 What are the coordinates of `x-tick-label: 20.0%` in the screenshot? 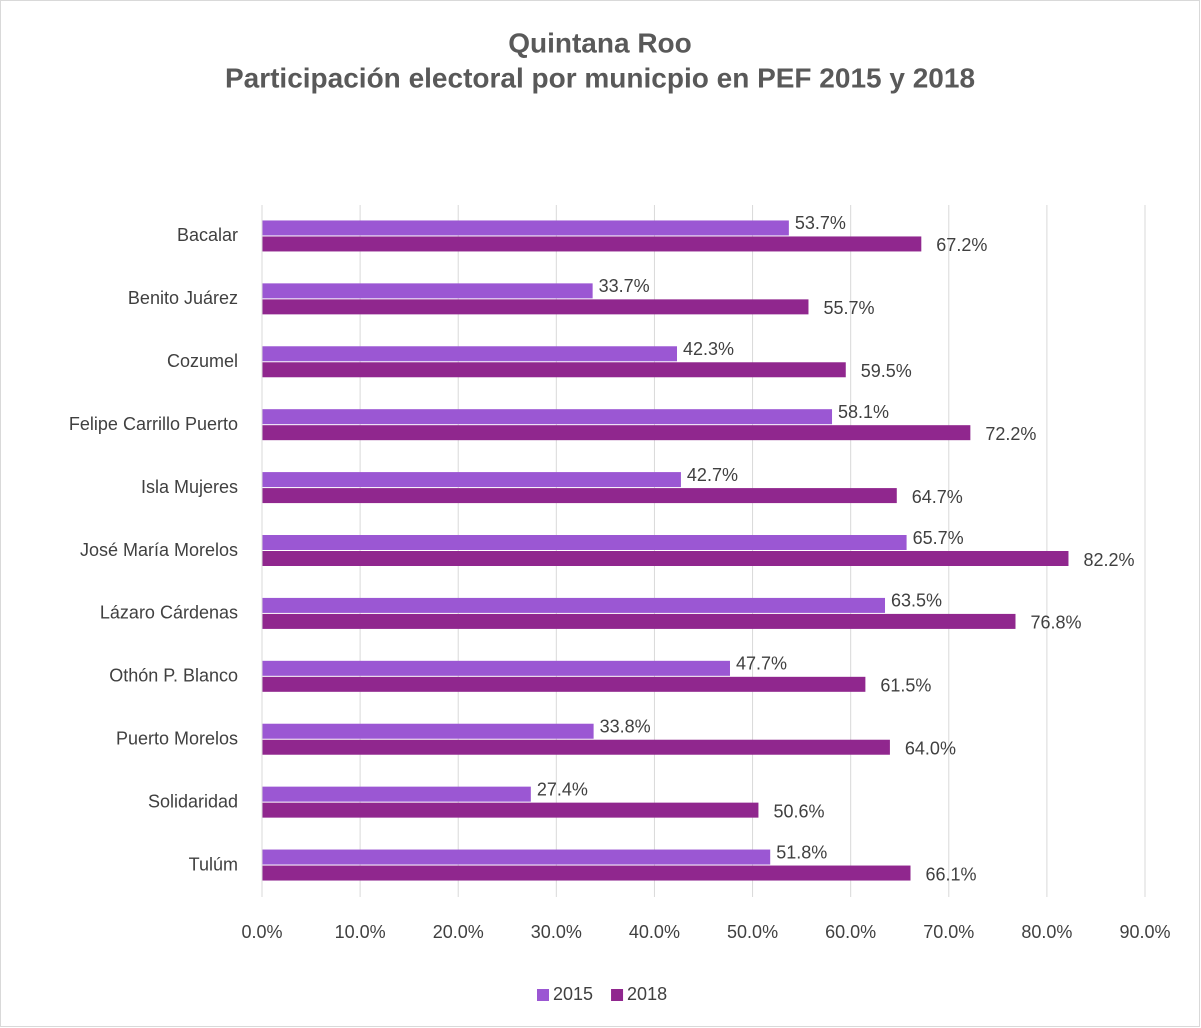 It's located at (458, 932).